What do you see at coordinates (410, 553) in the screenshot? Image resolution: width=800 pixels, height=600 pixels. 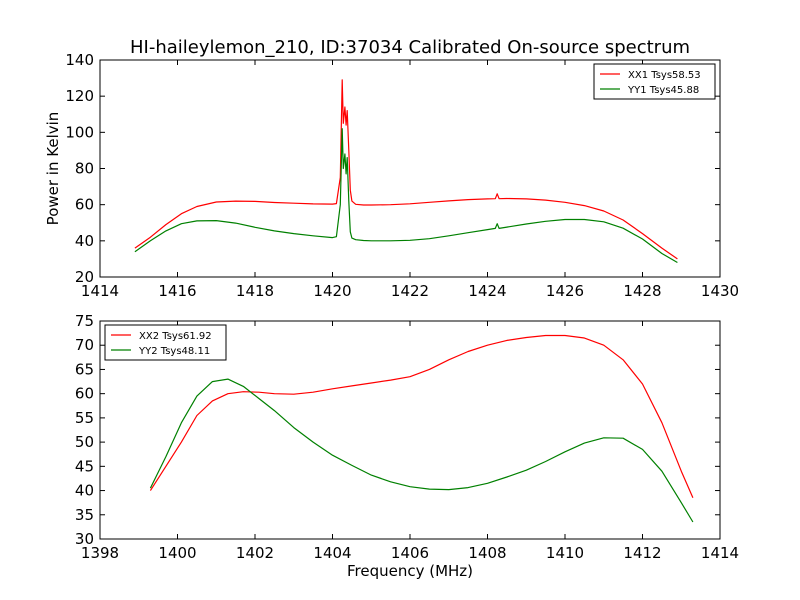 I see `x-tick-label: 1406` at bounding box center [410, 553].